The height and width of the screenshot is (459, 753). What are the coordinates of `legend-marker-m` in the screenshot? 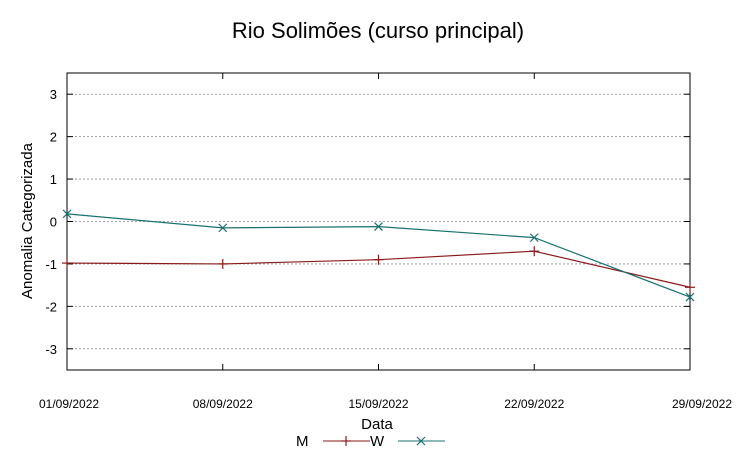 It's located at (346, 441).